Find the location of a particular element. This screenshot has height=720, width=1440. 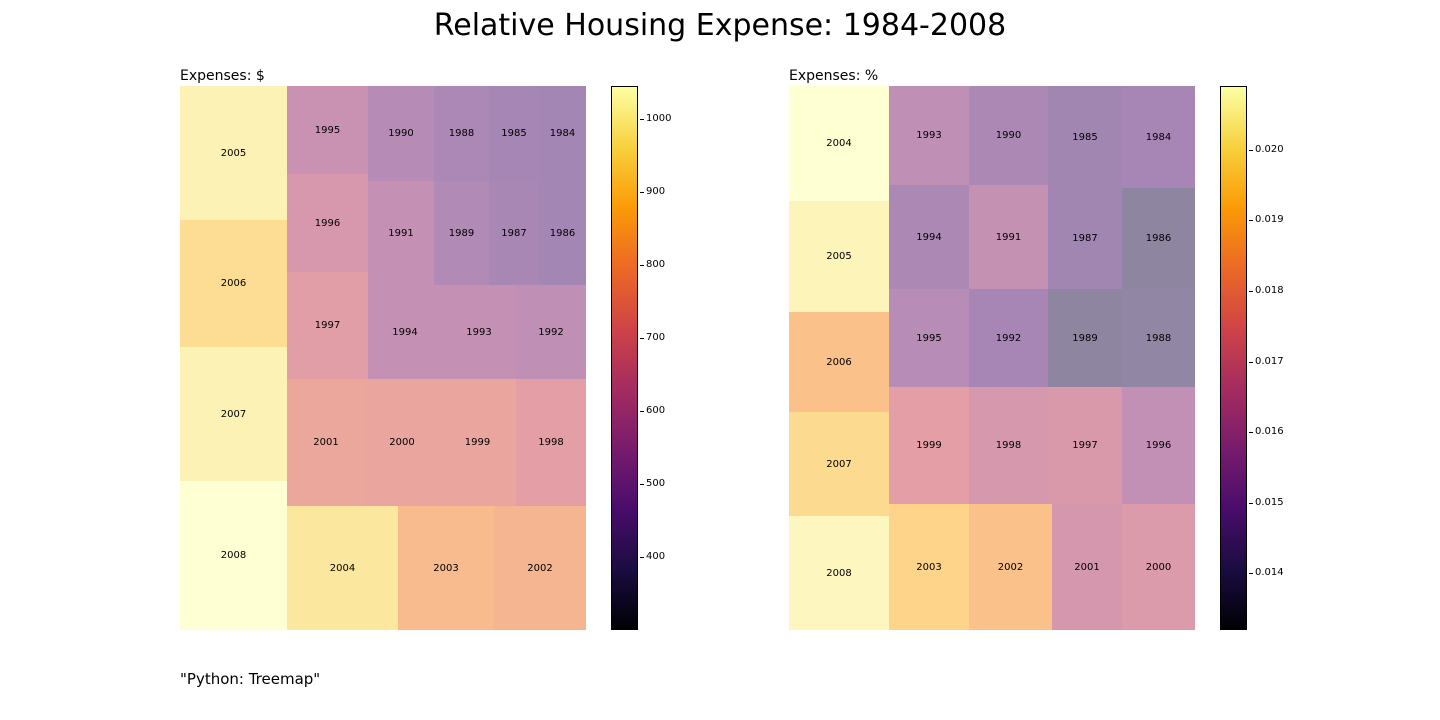

colorbar-tick-label: 0.020 is located at coordinates (1266, 149).